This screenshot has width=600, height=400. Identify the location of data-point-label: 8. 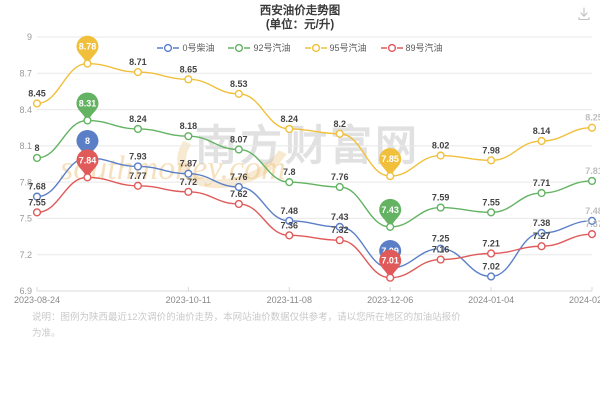
(36, 148).